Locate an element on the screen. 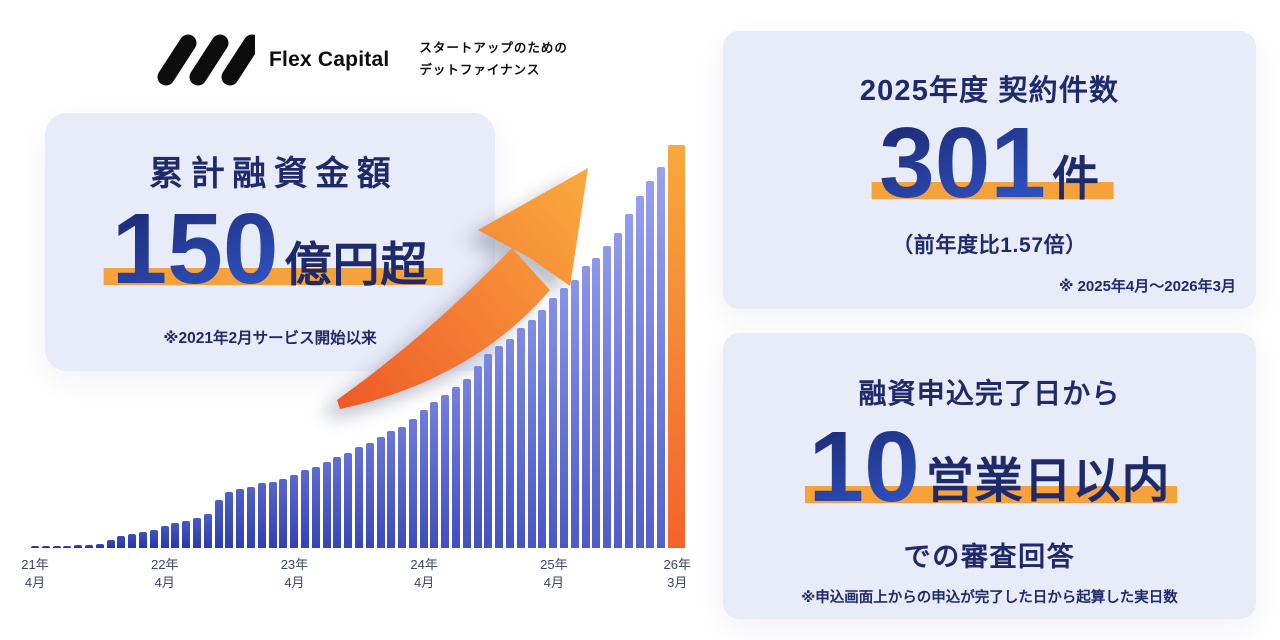 The image size is (1280, 640). growth-arrow-icon is located at coordinates (462, 288).